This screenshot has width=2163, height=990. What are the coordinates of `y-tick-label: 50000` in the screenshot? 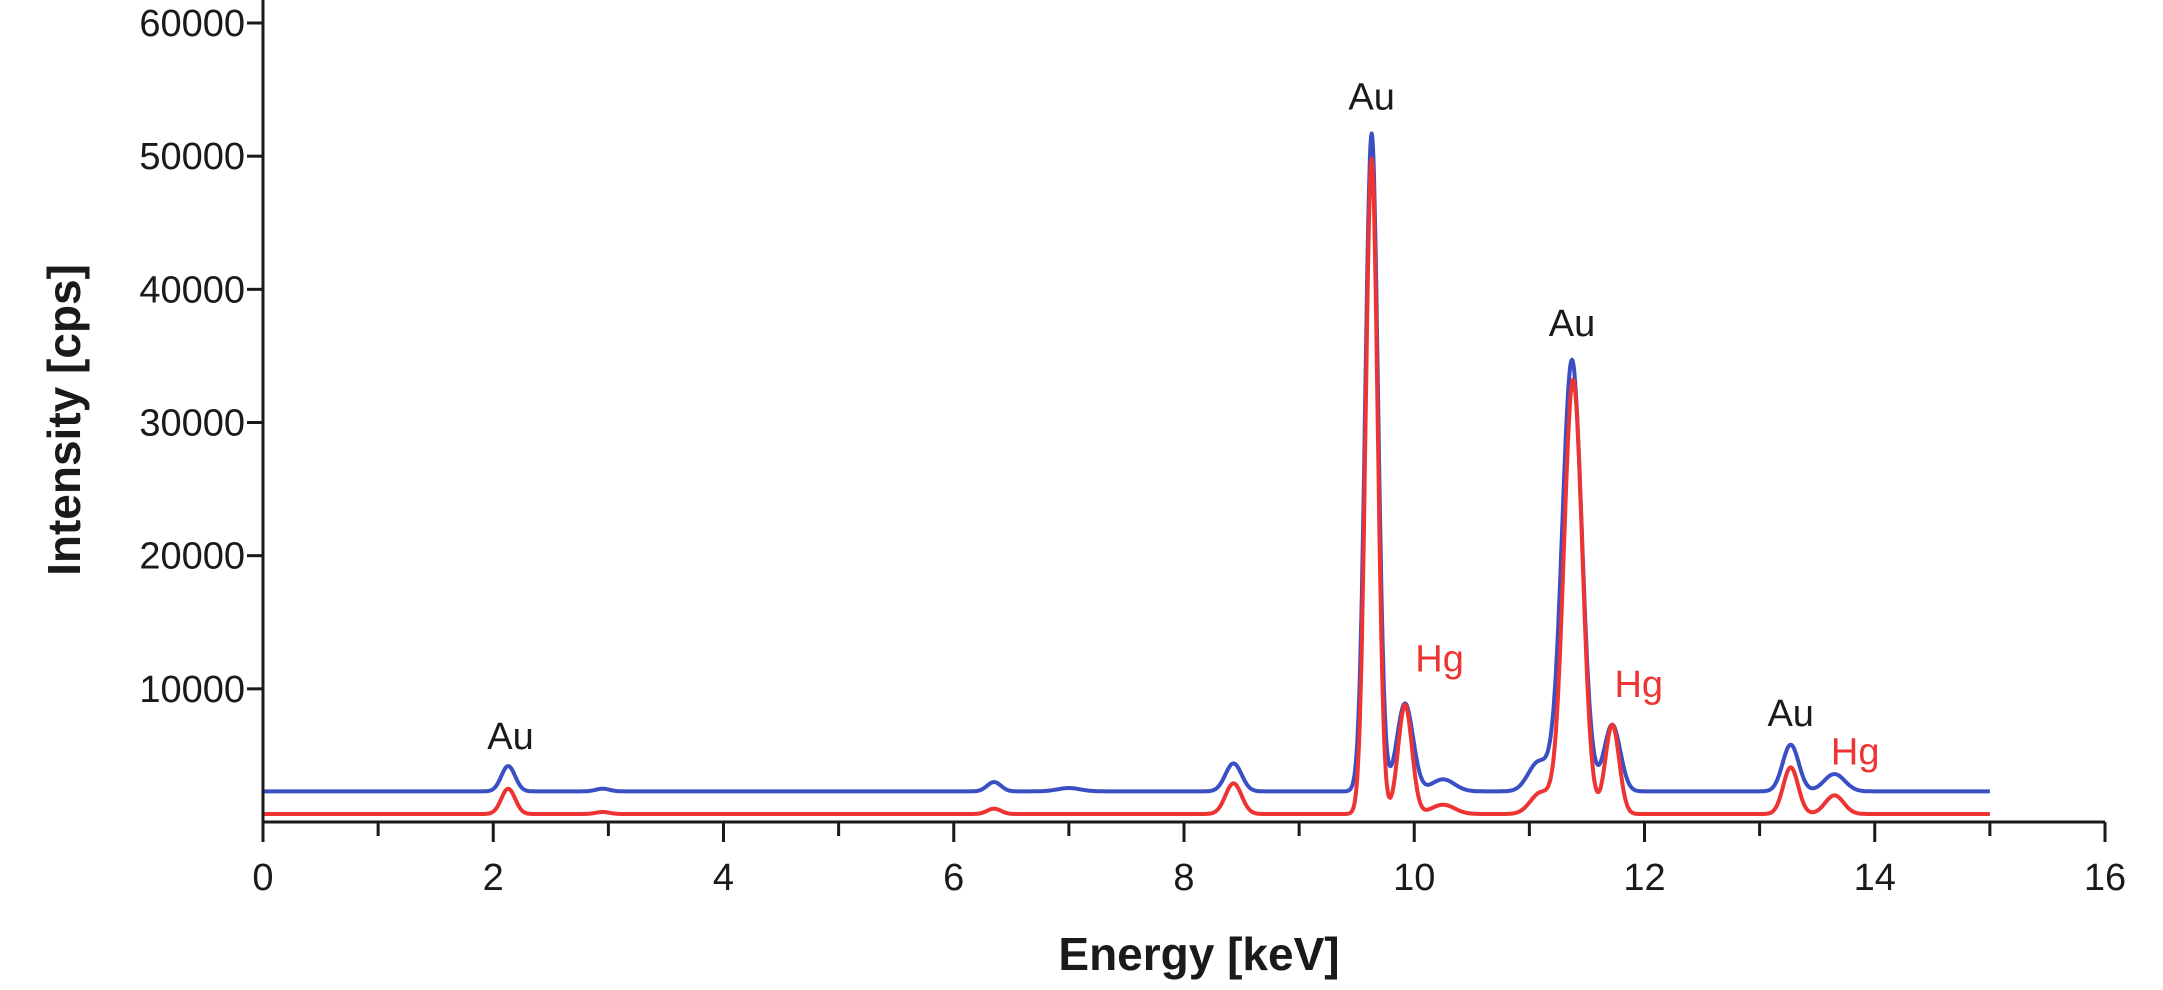 It's located at (192, 157).